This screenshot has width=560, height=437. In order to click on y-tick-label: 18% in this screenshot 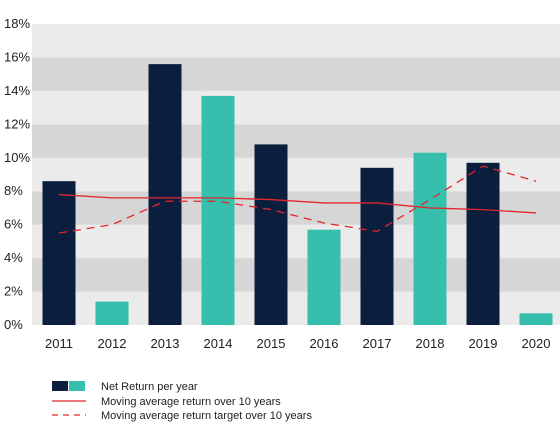, I will do `click(17, 23)`.